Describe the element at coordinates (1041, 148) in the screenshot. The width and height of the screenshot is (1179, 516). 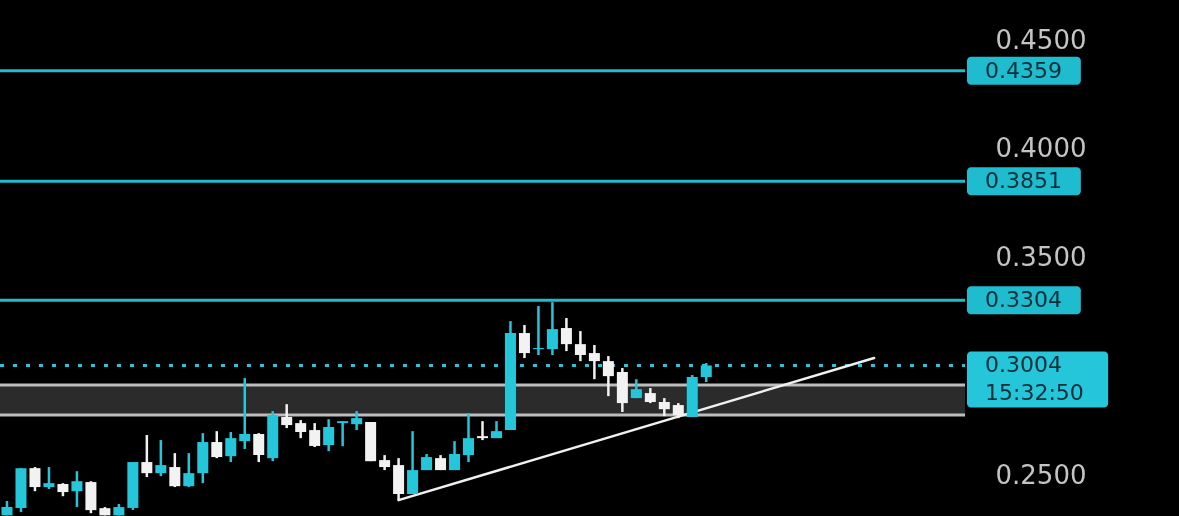
I see `y-tick-label: 0.4000` at that location.